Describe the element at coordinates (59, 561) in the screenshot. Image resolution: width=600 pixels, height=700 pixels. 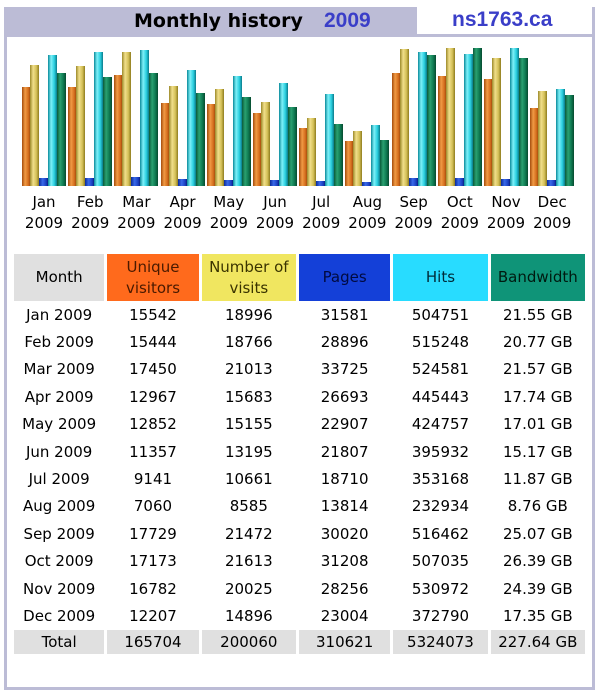
I see `cell-month: Oct 2009` at that location.